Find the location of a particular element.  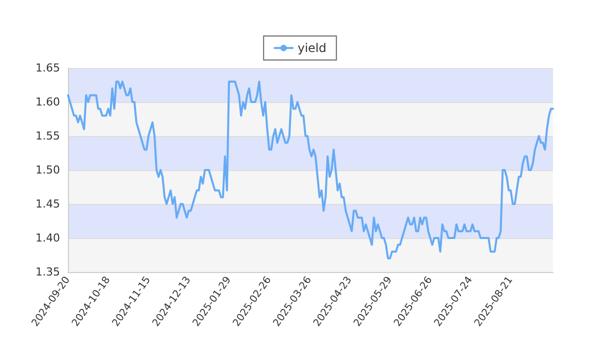

legend-label: yield is located at coordinates (312, 48).